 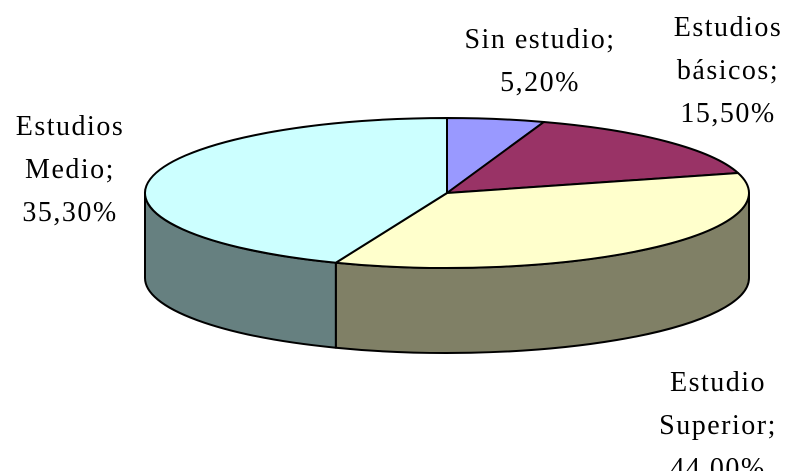 I want to click on label-category: Sin estudio, so click(x=535, y=39).